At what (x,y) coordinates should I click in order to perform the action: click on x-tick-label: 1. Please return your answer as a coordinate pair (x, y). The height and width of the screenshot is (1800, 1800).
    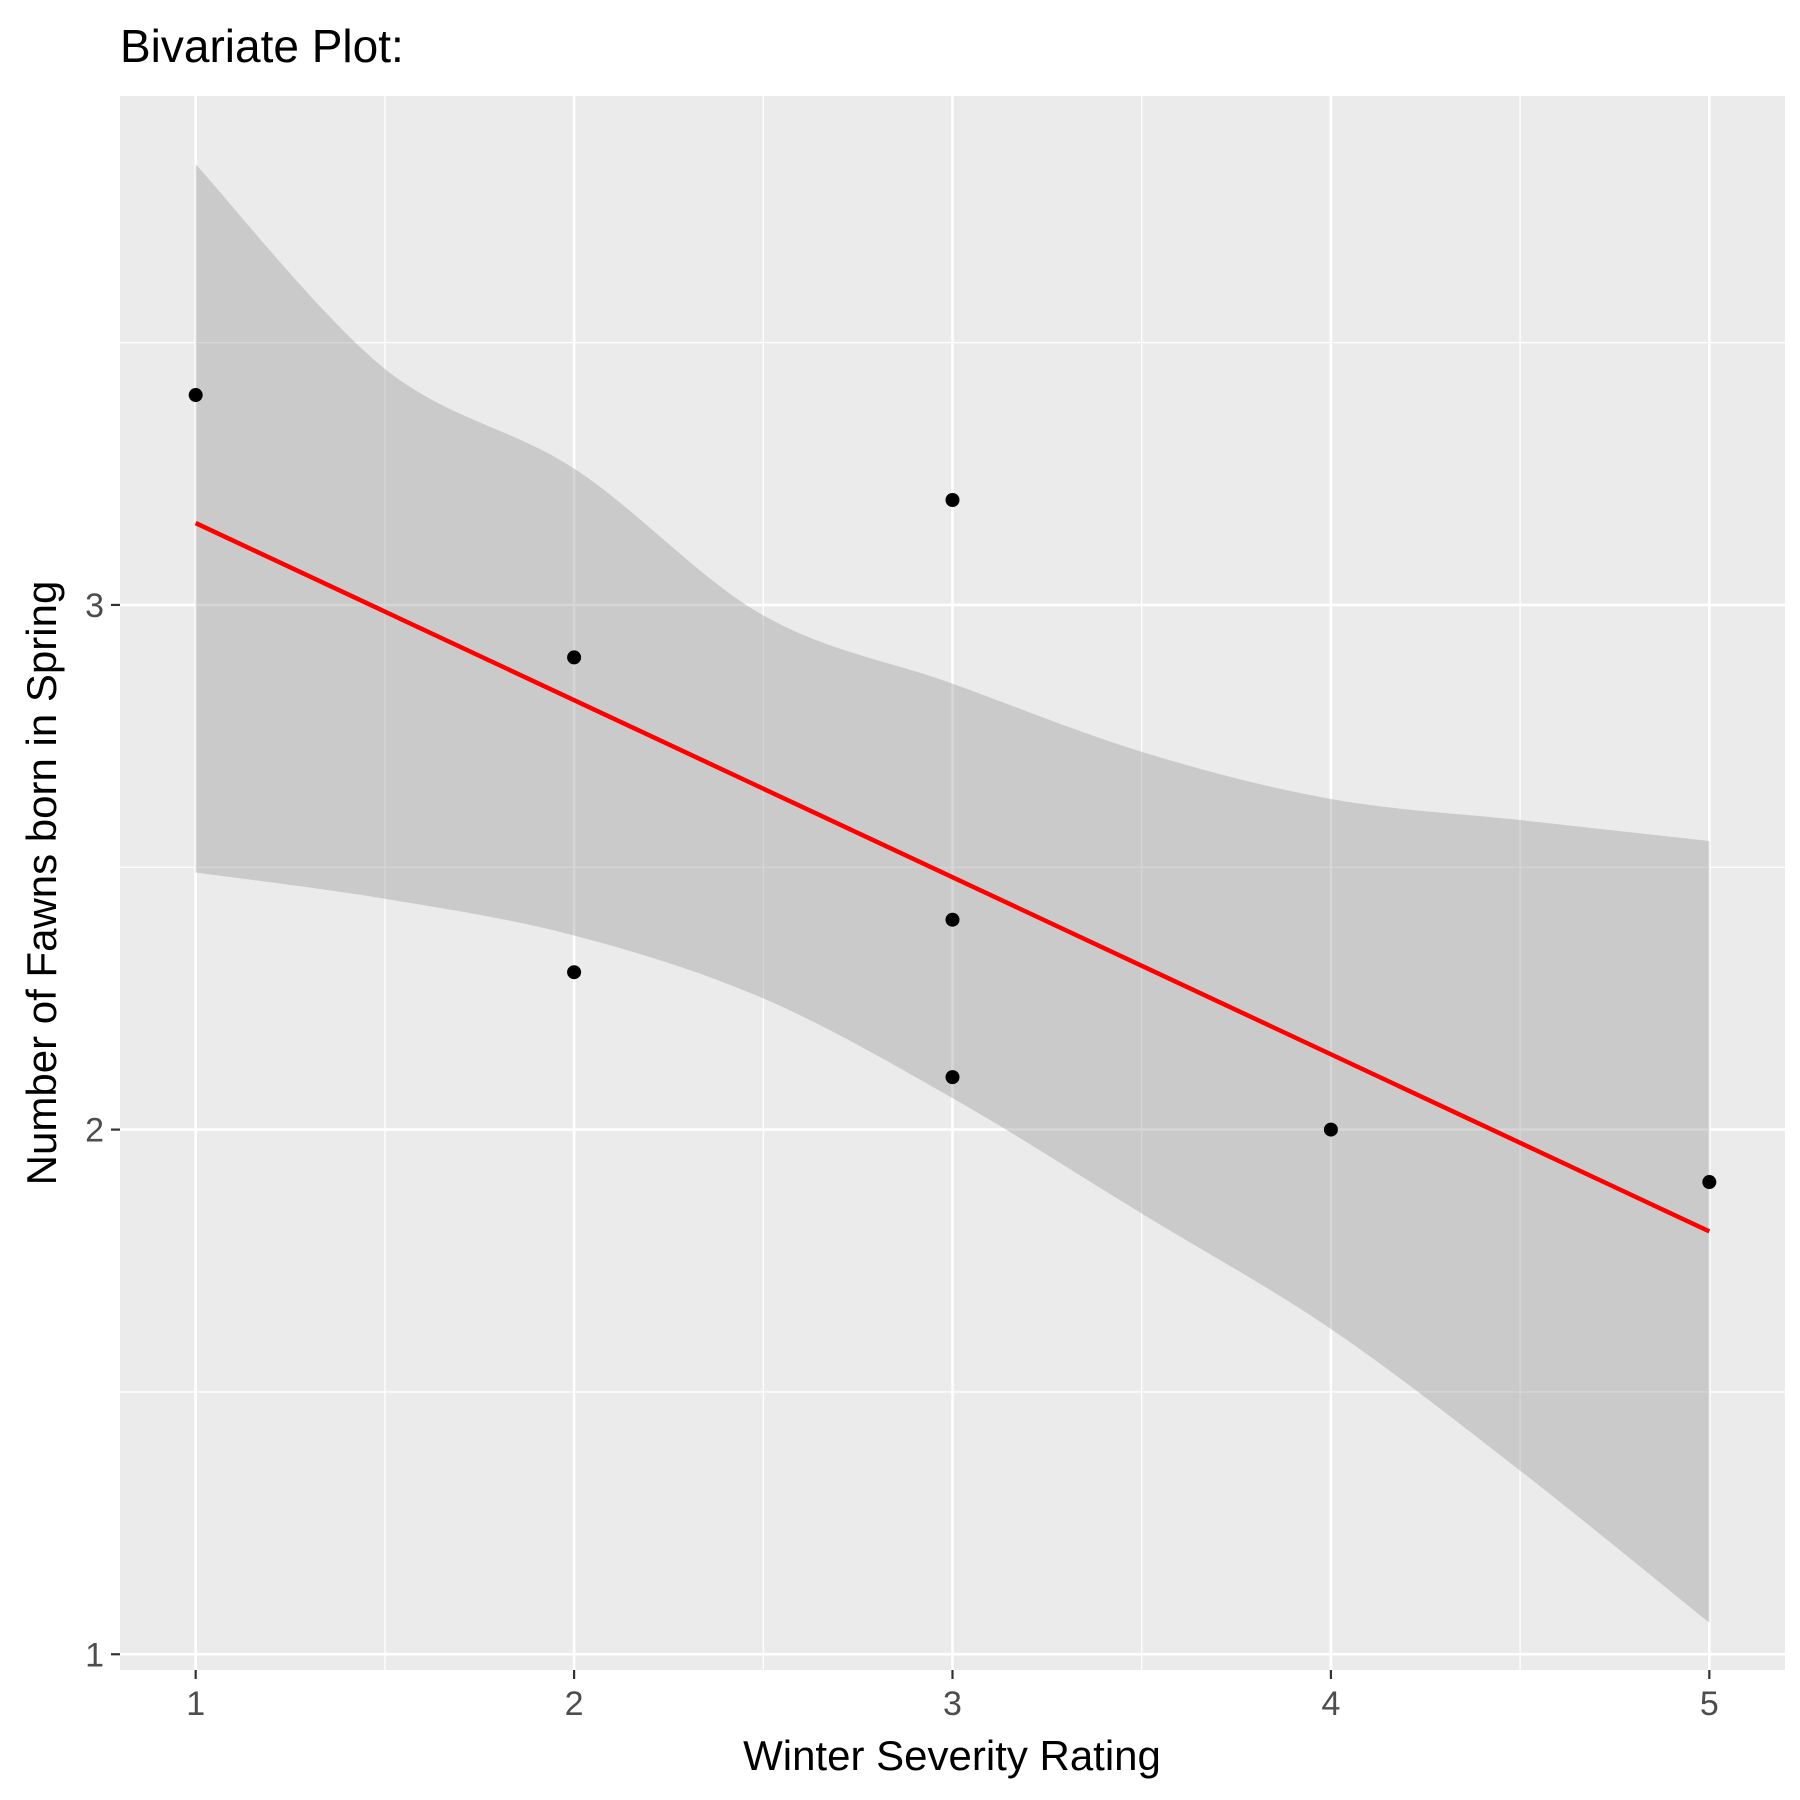
    Looking at the image, I should click on (195, 1704).